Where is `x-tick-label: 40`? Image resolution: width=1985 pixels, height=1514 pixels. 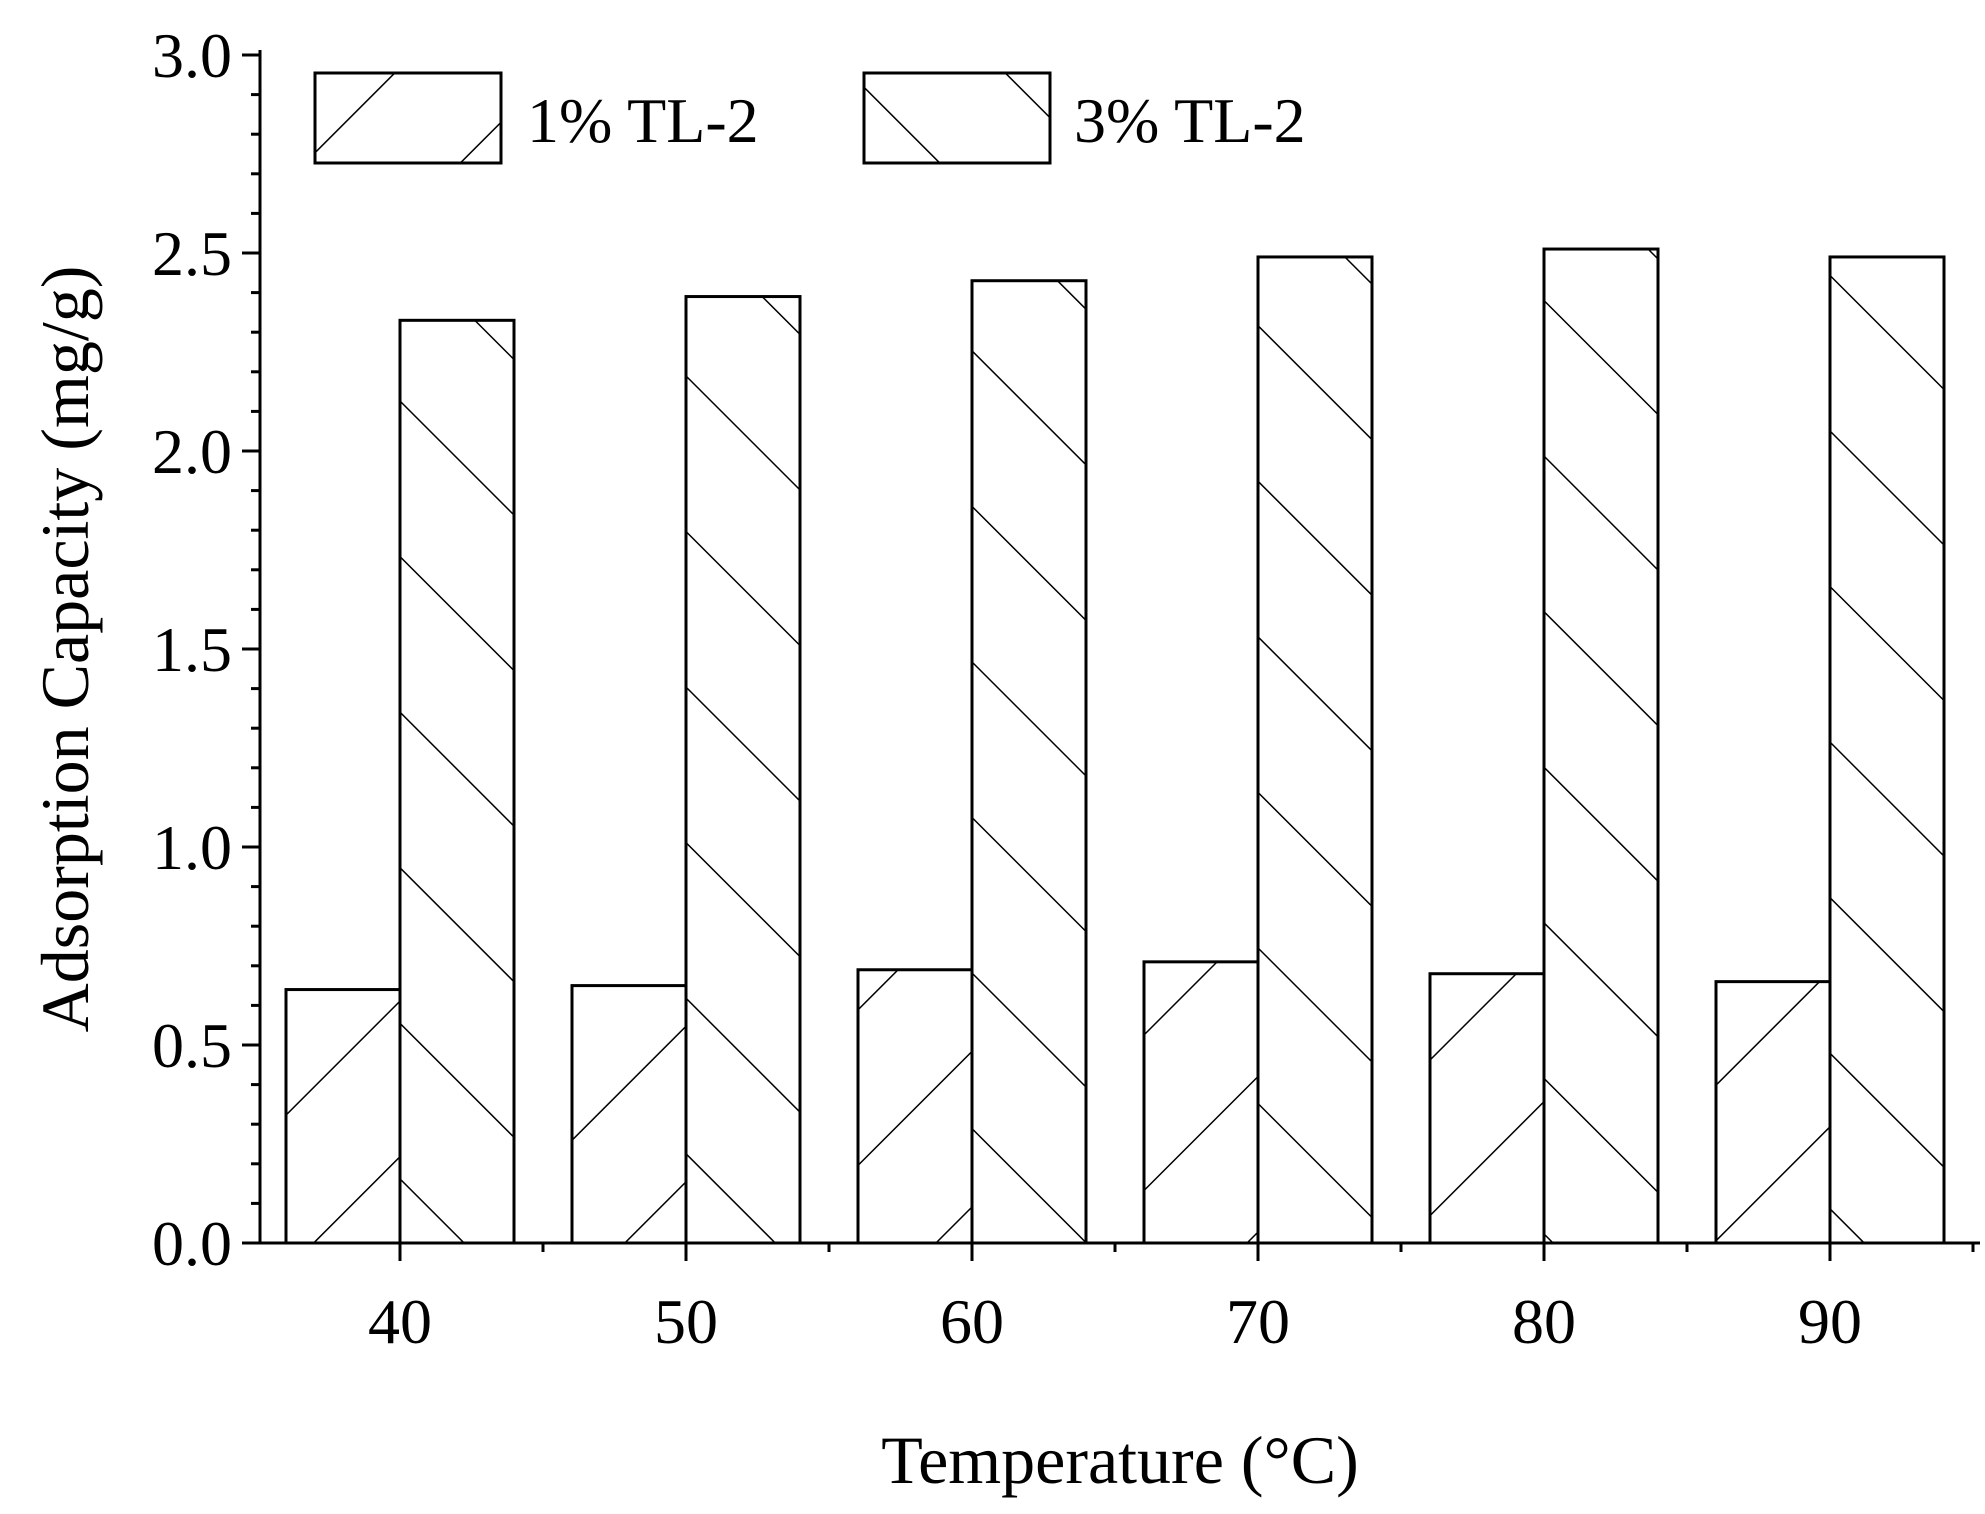
x-tick-label: 40 is located at coordinates (400, 1321).